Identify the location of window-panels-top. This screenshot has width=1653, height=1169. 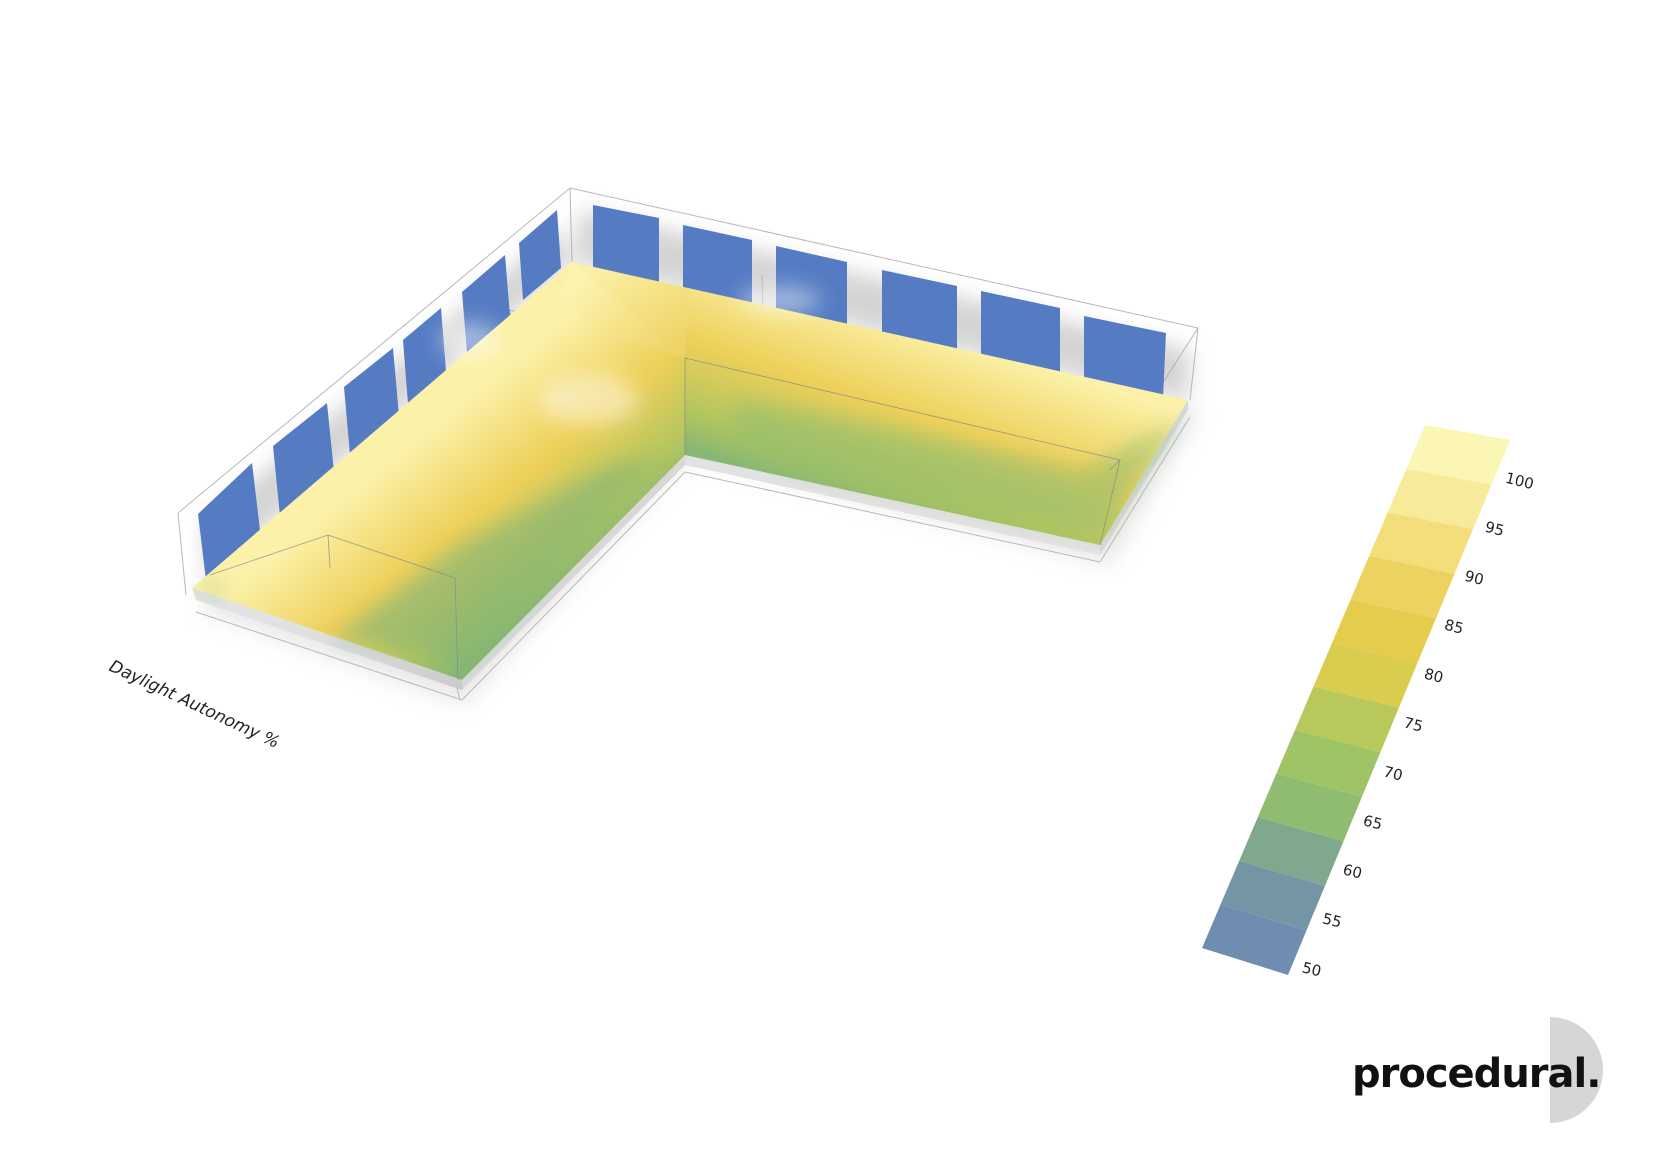
(879, 301).